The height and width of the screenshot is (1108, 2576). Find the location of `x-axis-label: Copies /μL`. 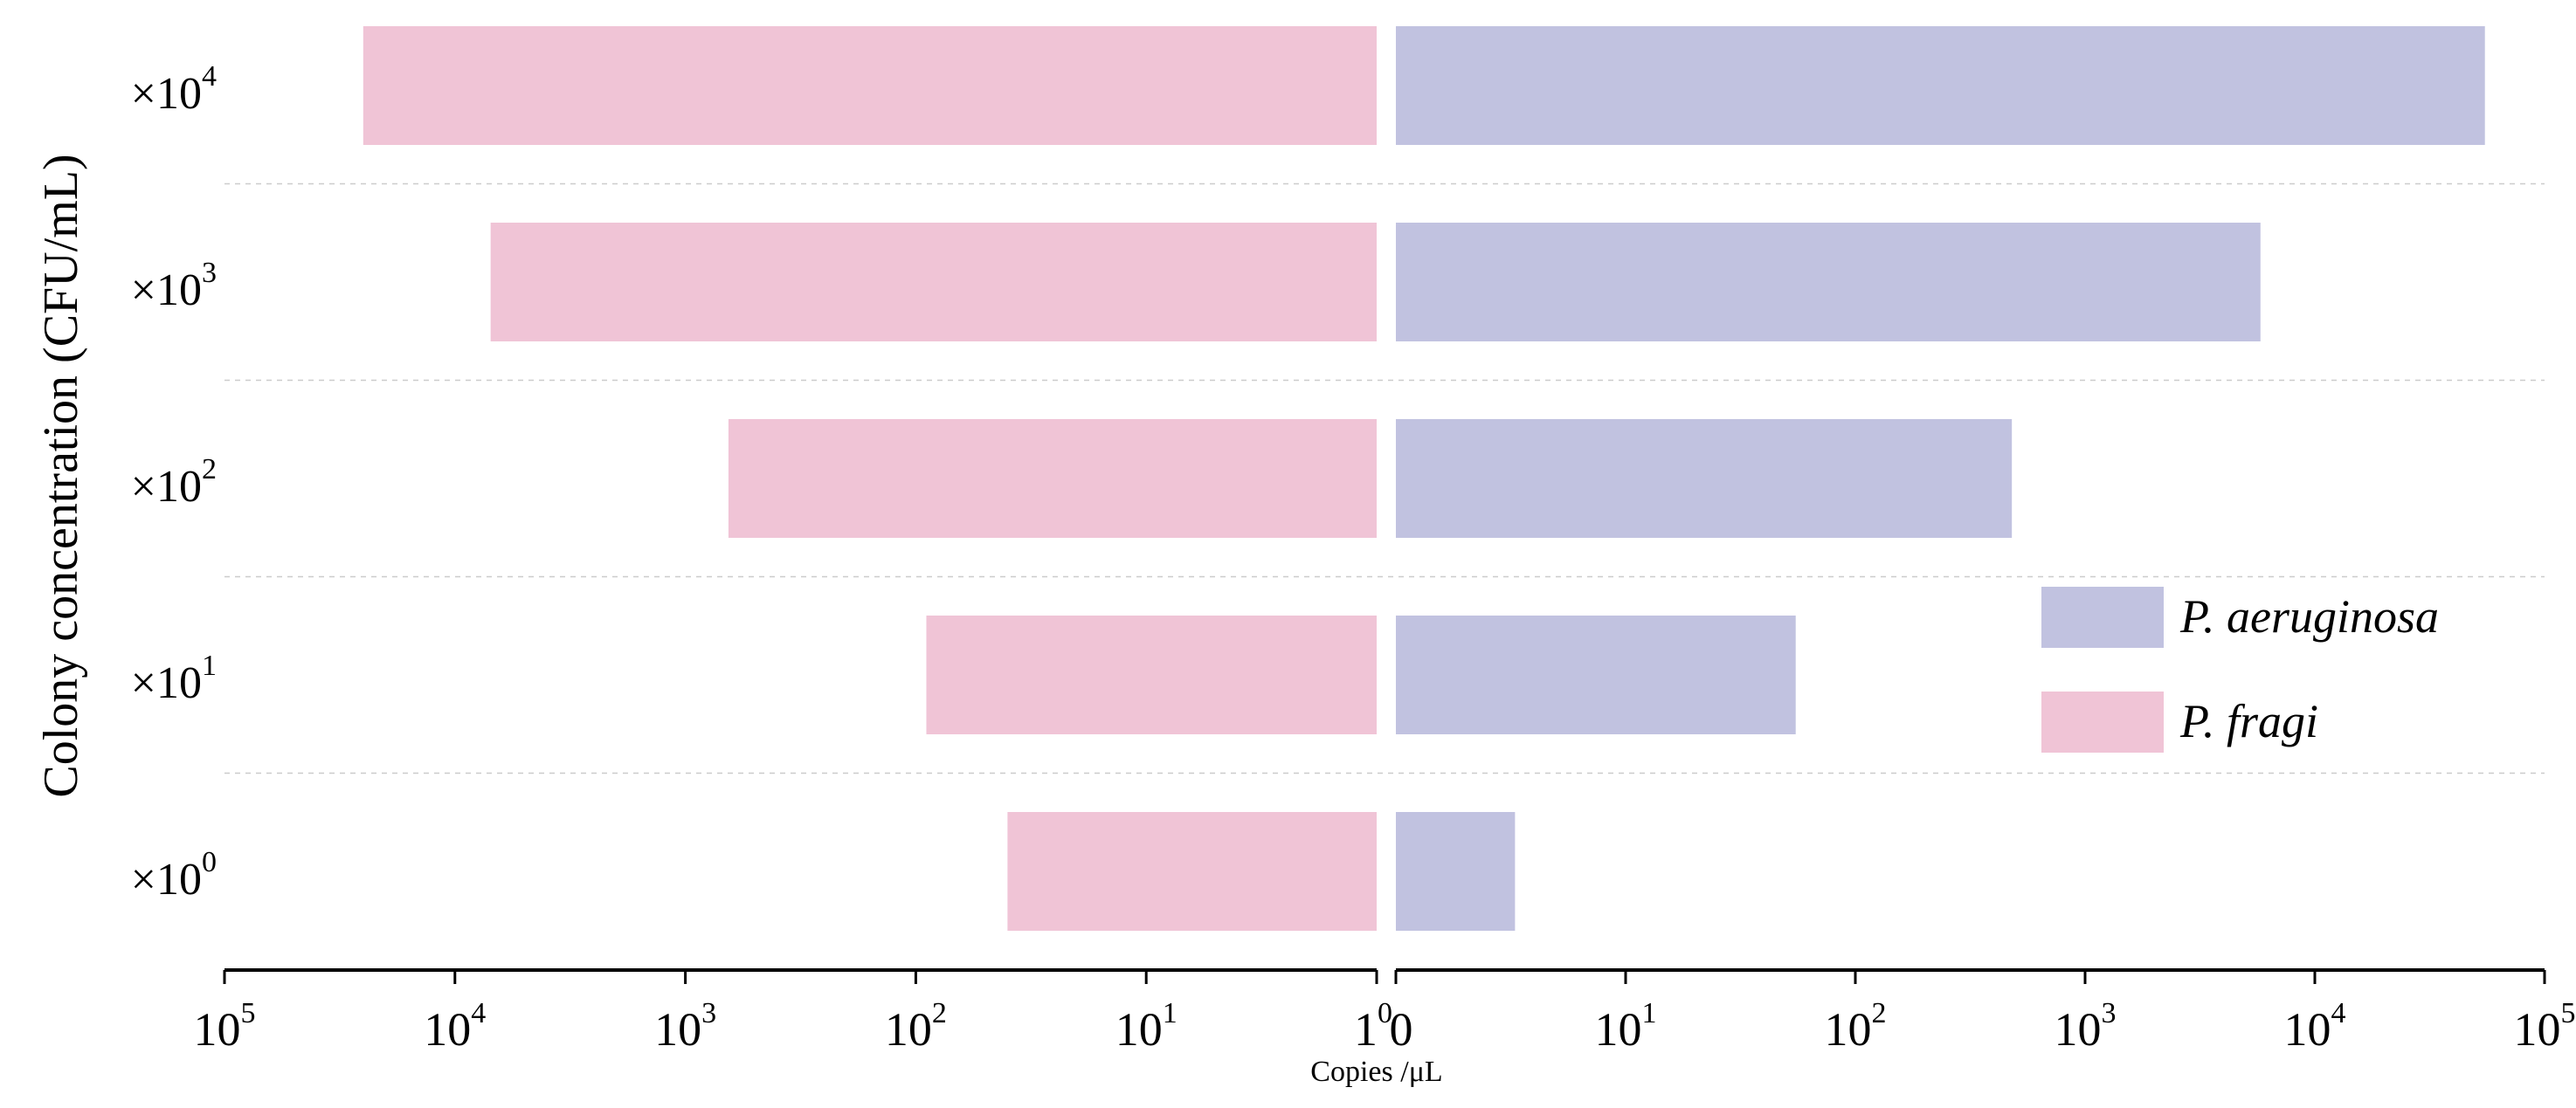

x-axis-label: Copies /μL is located at coordinates (1376, 1072).